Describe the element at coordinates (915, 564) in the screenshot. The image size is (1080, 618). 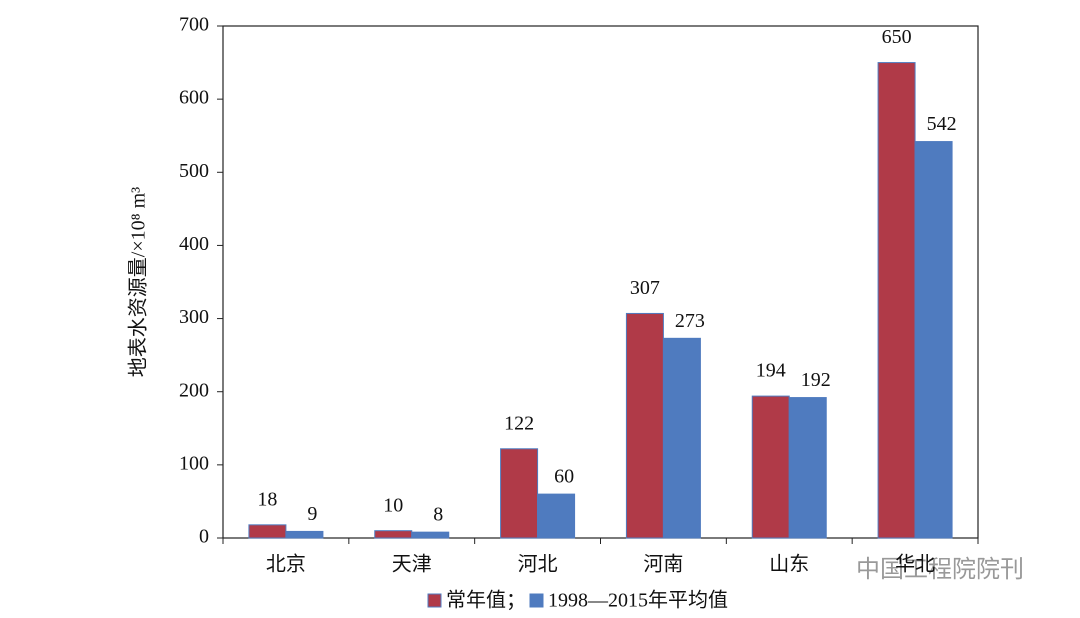
I see `x-tick-label: 华北` at that location.